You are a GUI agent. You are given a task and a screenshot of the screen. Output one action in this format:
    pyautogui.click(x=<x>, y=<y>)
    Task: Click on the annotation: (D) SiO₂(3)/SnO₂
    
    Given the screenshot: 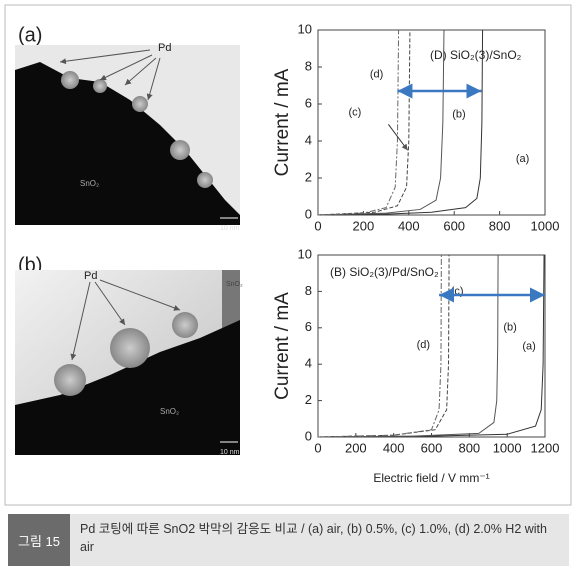 What is the action you would take?
    pyautogui.click(x=476, y=55)
    